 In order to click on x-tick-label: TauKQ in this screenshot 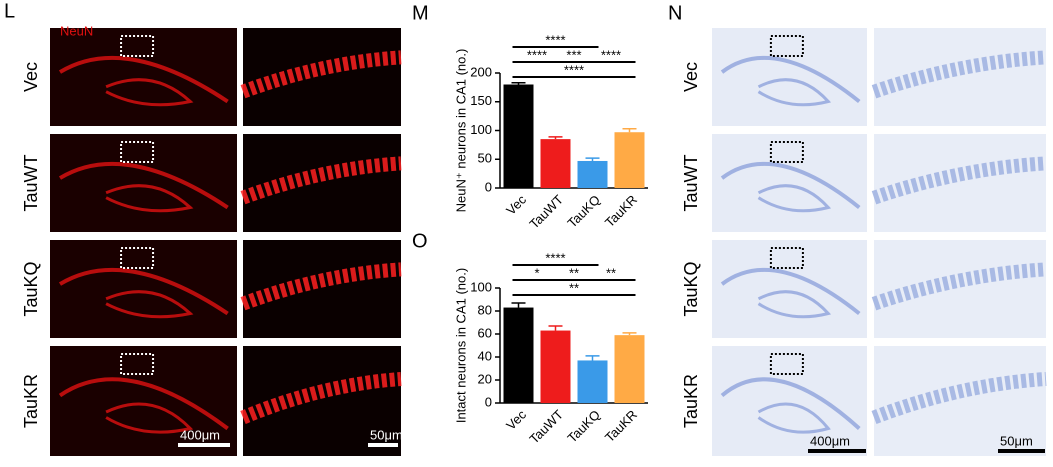, I will do `click(583, 211)`.